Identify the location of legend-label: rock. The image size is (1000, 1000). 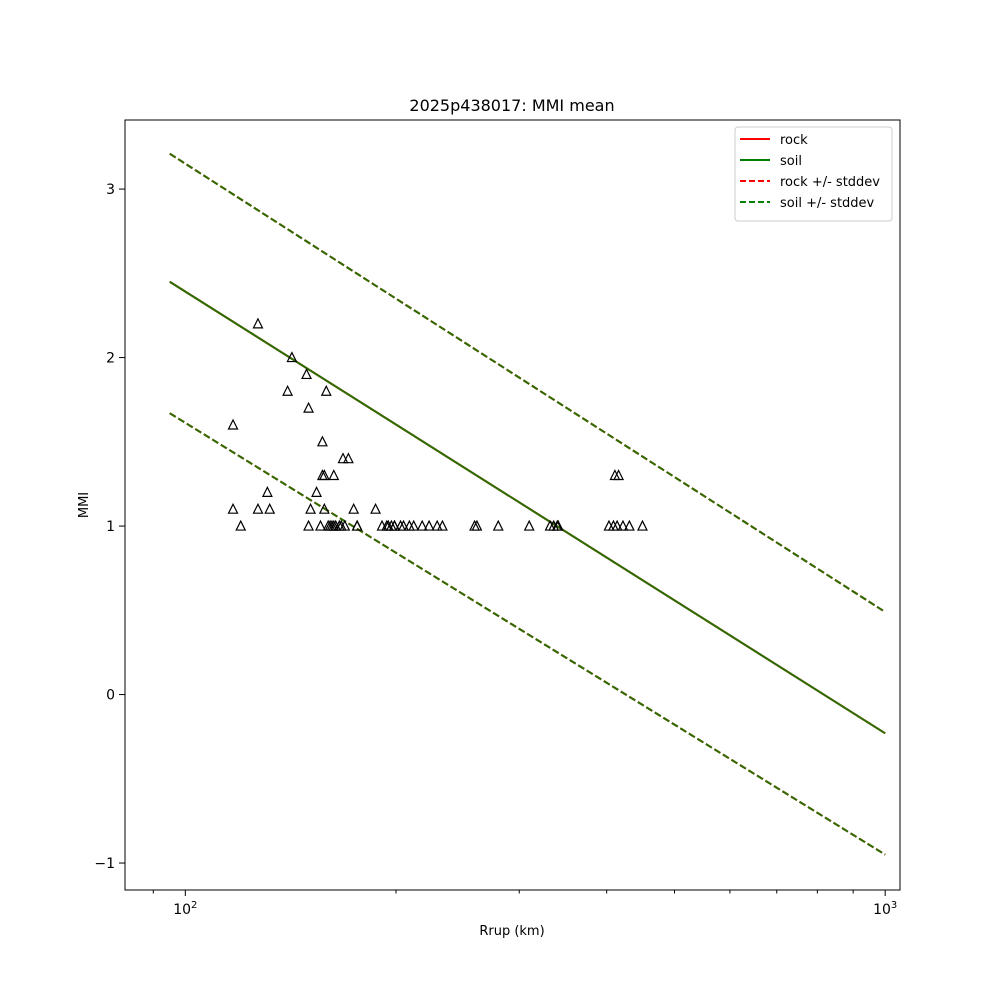
(794, 140).